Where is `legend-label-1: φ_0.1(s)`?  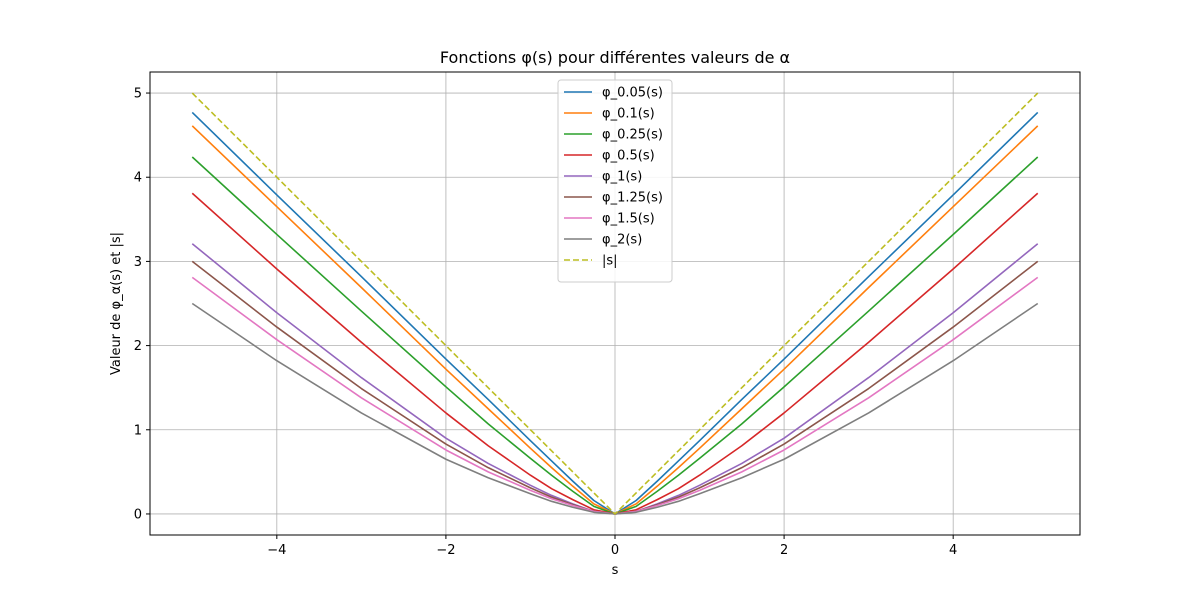 legend-label-1: φ_0.1(s) is located at coordinates (628, 114).